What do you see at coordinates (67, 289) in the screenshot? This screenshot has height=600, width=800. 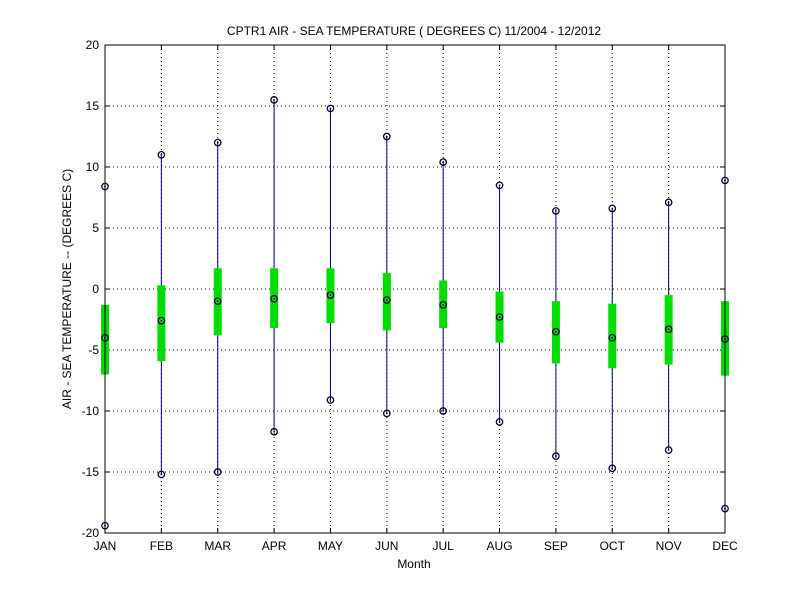 I see `y-axis-label: AIR - SEA TEMPERATURE -- (DEGREES C)` at bounding box center [67, 289].